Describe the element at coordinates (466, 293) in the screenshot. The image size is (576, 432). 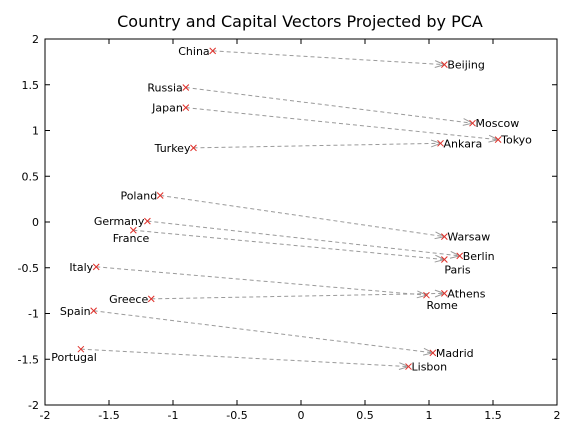
I see `point-label-athens: Athens` at that location.